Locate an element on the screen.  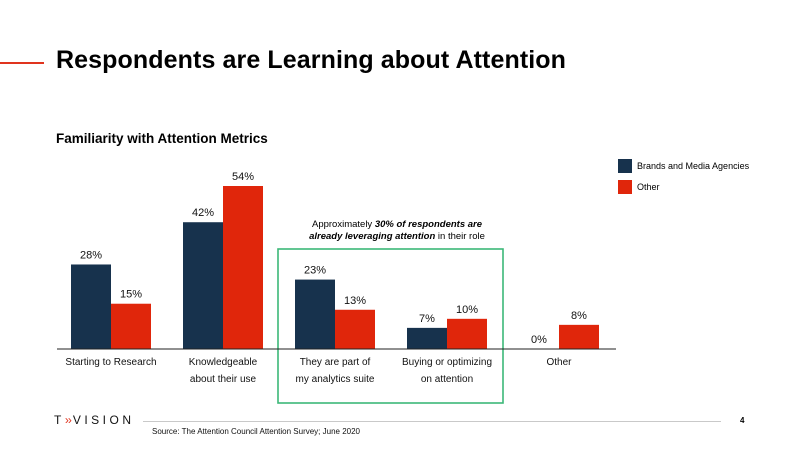
legend-item-series-1: Brands and Media Agencies is located at coordinates (683, 166).